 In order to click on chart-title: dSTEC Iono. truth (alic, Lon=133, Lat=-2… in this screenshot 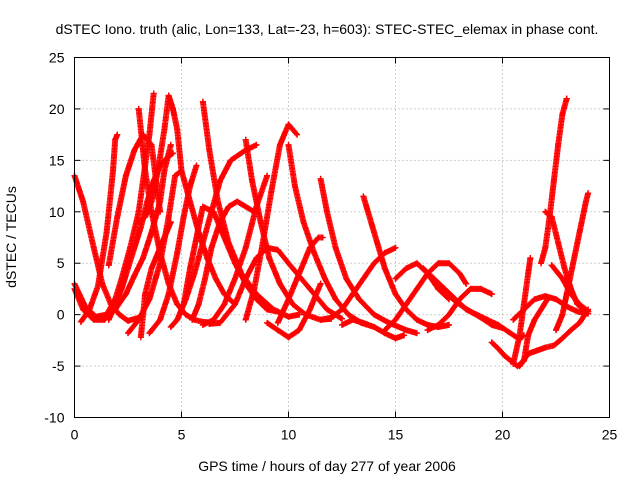, I will do `click(327, 29)`.